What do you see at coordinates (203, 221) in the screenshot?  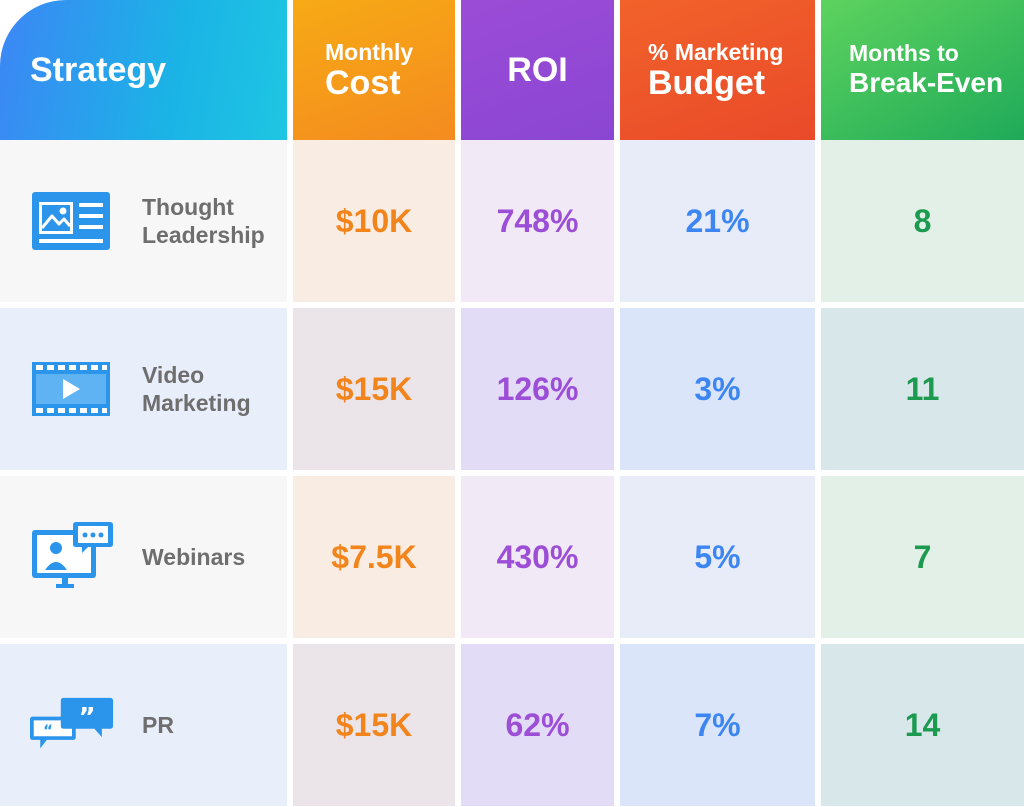 I see `strategy-label: Thought Leadership` at bounding box center [203, 221].